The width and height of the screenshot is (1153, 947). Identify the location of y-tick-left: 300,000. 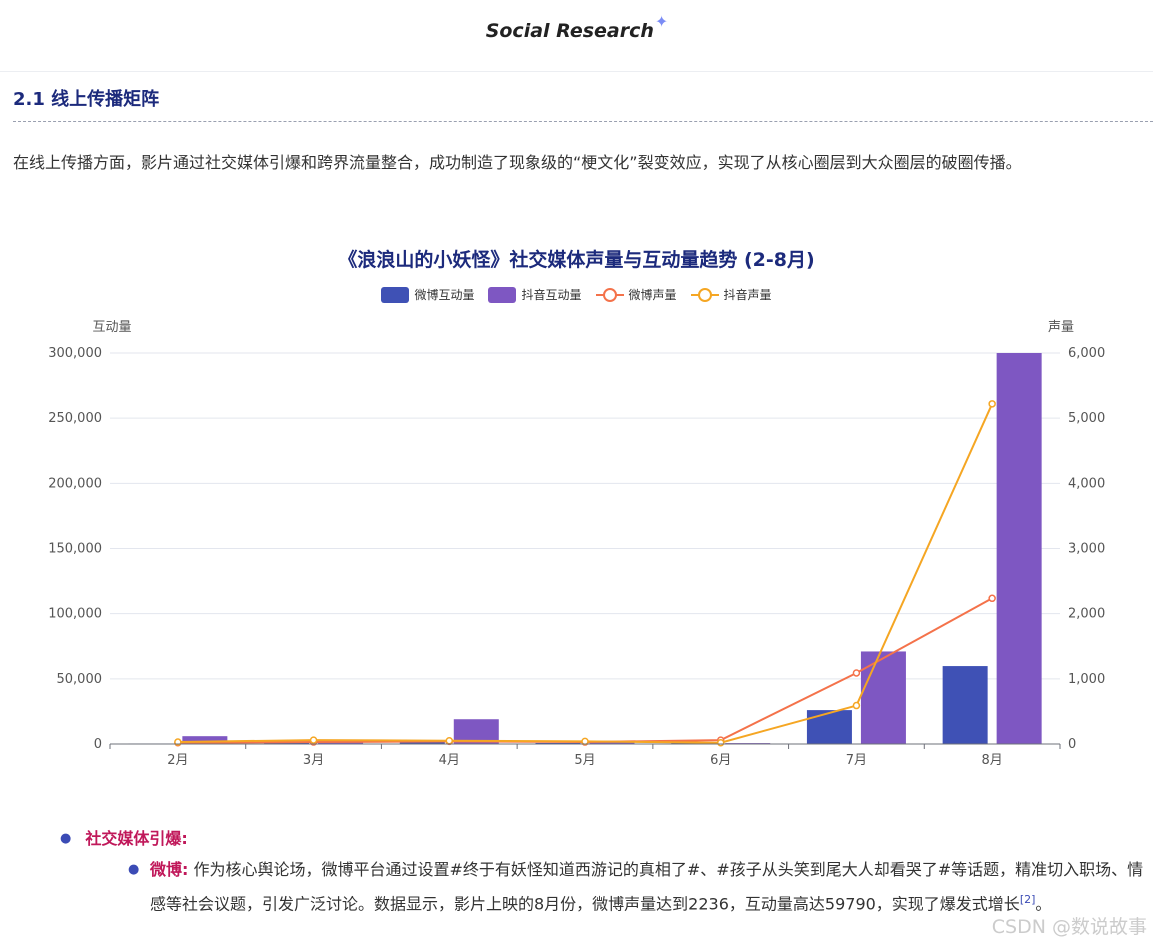
(75, 353).